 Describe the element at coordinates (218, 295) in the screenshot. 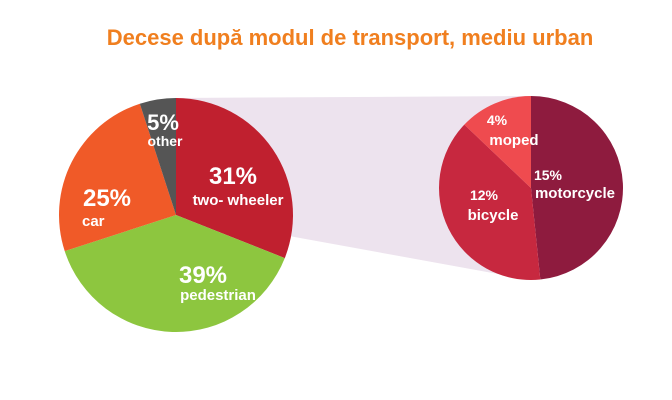

I see `slice-pedestrian-label: pedestrian` at that location.